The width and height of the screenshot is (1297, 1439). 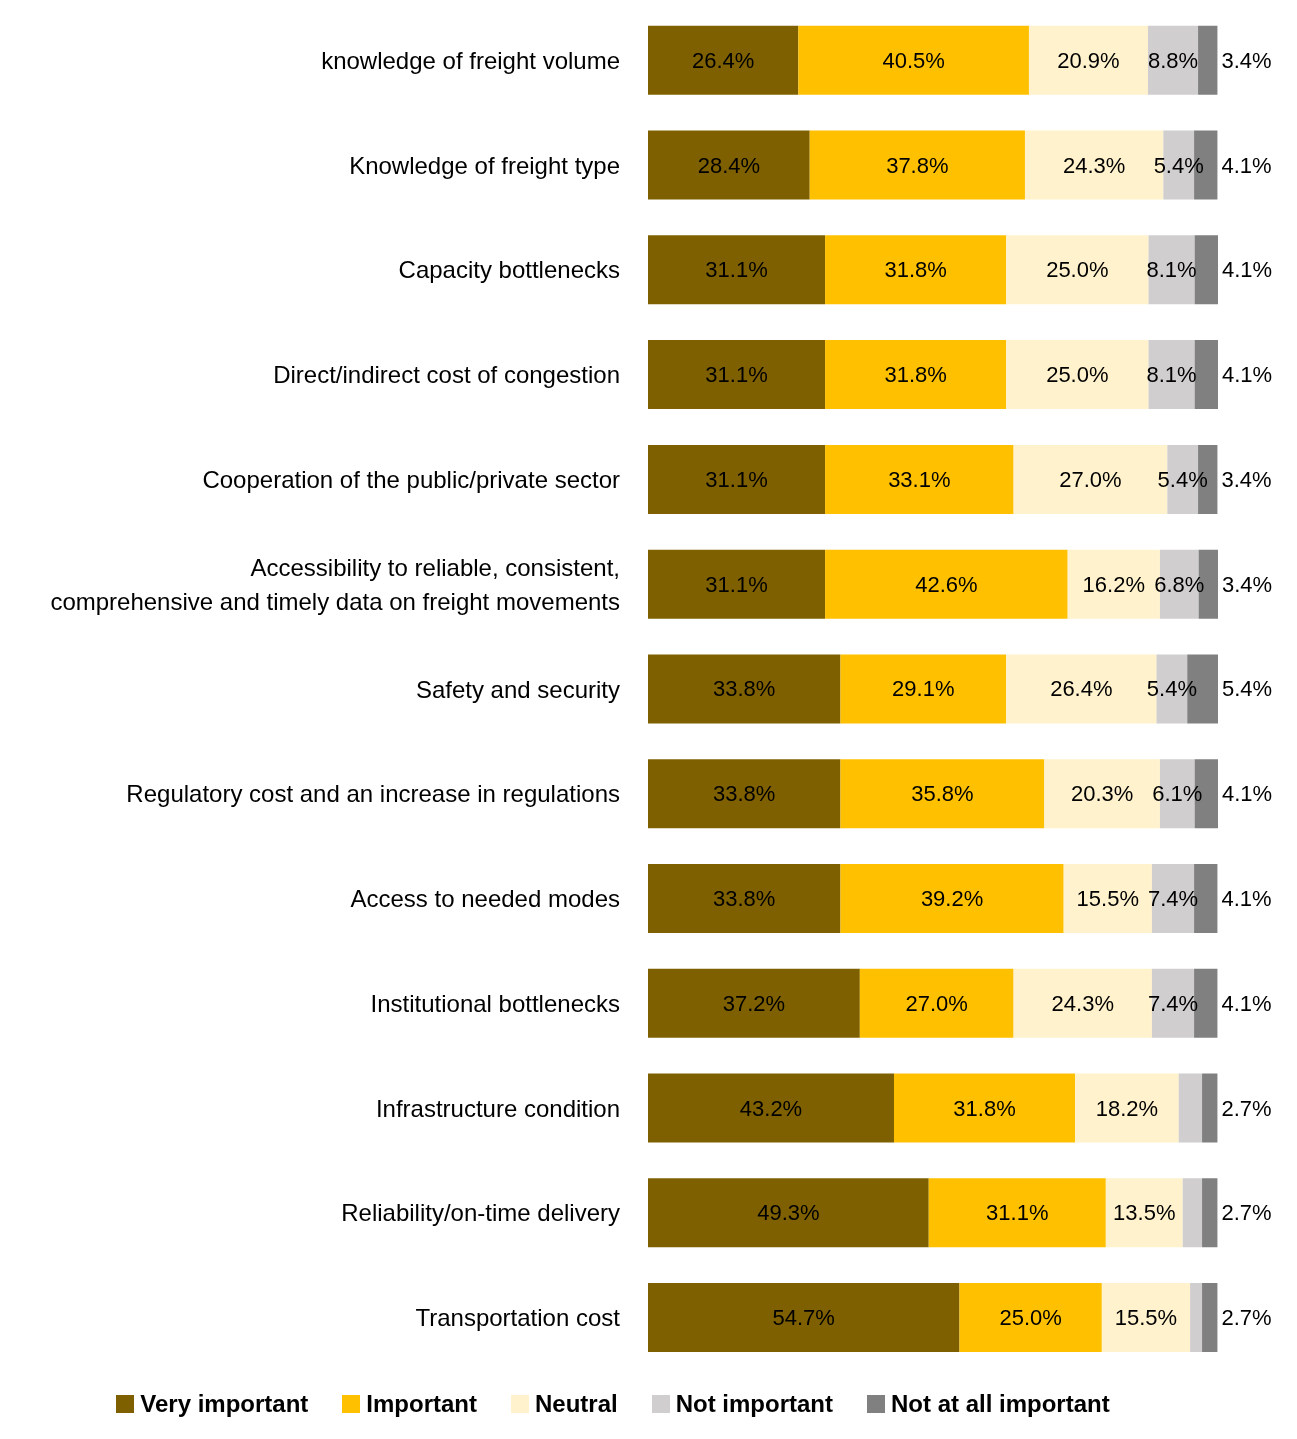 I want to click on data-label: 6.8%, so click(x=1179, y=584).